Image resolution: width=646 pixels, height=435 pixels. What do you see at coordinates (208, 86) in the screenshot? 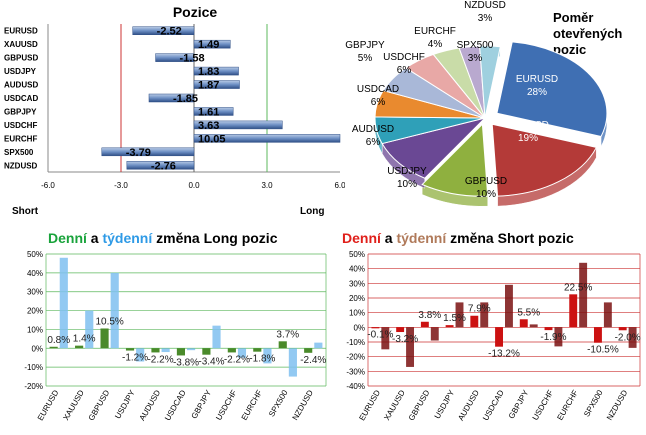
I see `value-label: 1.87` at bounding box center [208, 86].